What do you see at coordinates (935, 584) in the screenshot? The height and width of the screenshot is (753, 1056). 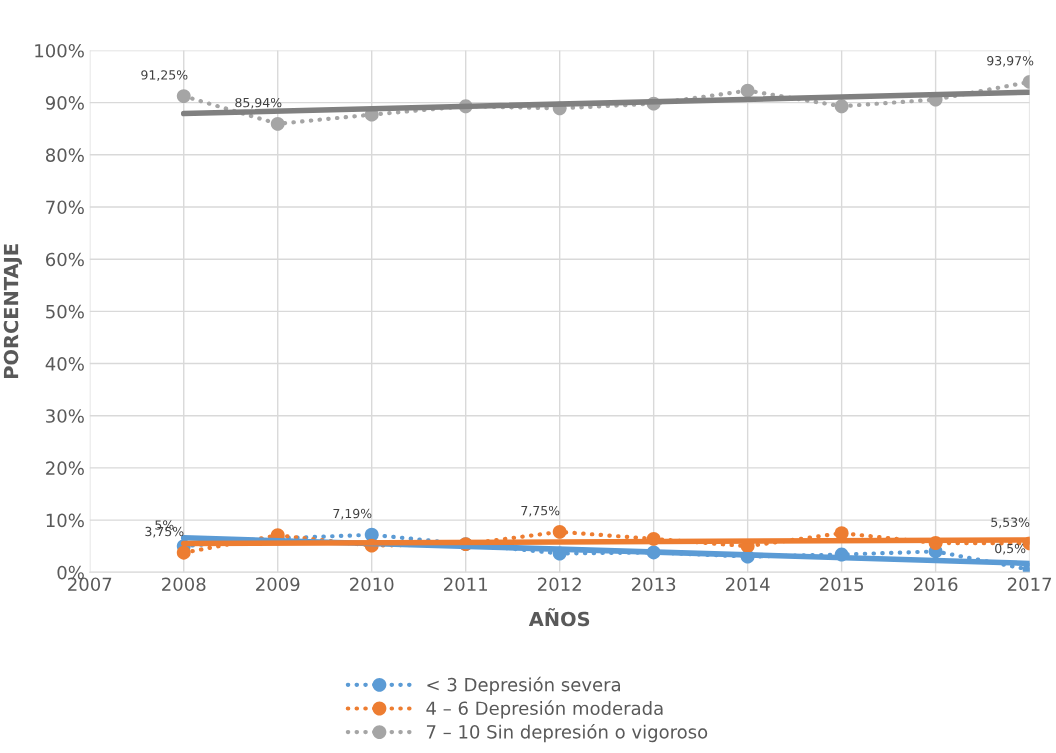 I see `x-tick-label: 2016` at bounding box center [935, 584].